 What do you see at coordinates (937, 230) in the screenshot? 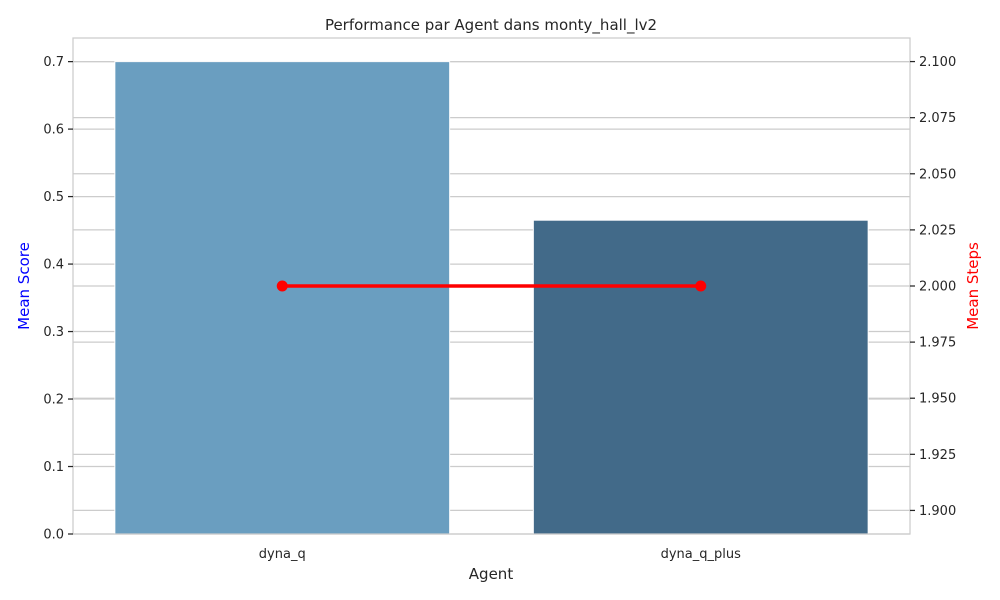
I see `right-tick-label: 2.025` at bounding box center [937, 230].